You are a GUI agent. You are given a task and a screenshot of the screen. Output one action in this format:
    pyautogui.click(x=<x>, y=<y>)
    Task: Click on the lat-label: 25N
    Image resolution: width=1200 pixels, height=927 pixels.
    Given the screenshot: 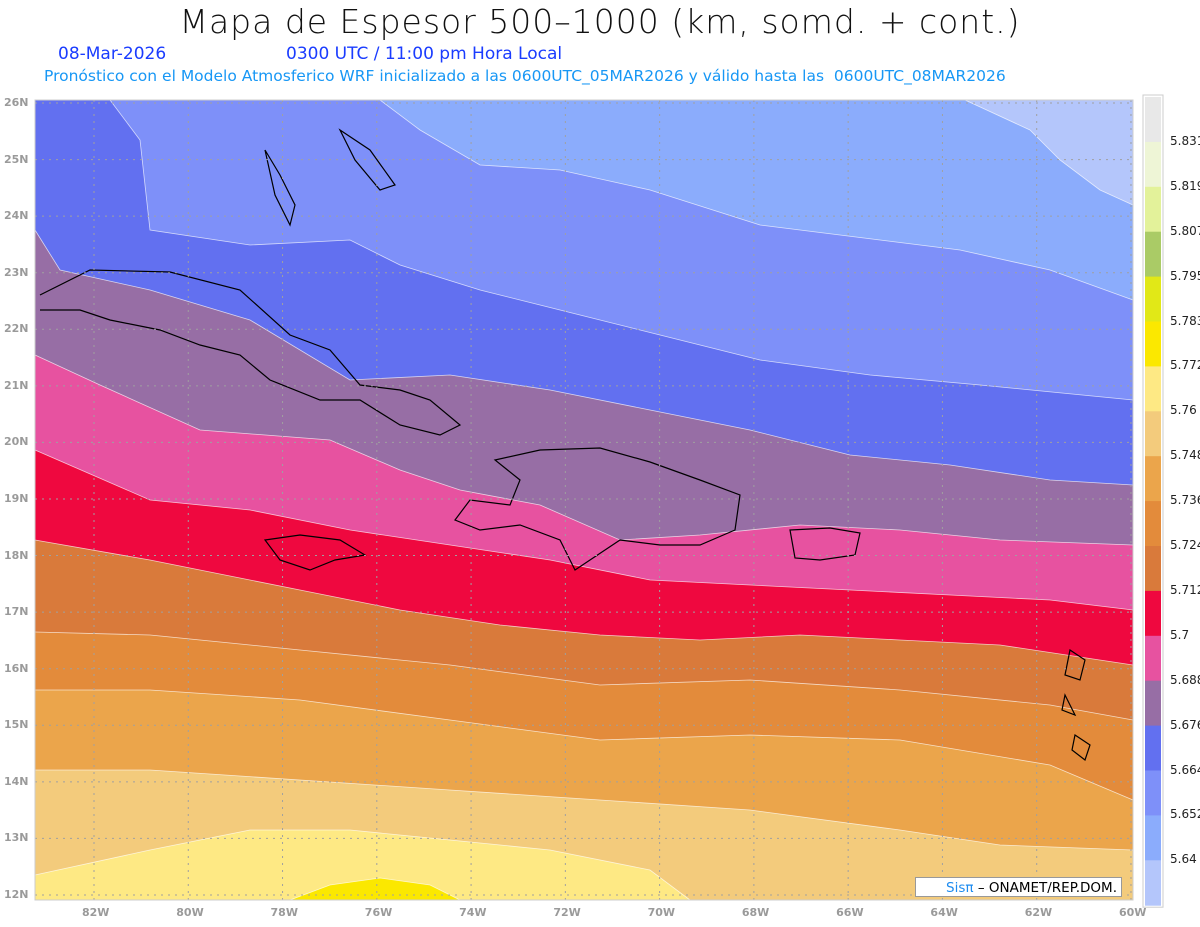 What is the action you would take?
    pyautogui.click(x=16, y=159)
    